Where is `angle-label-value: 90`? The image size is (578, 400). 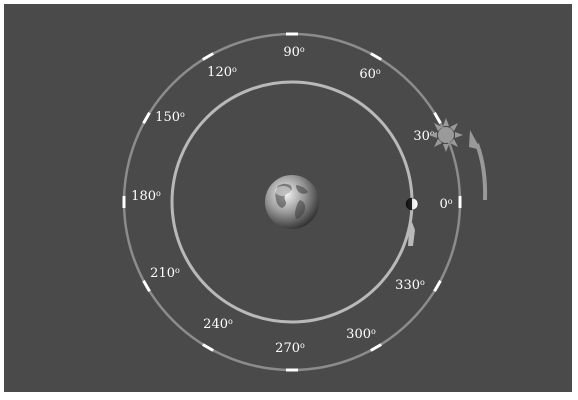
angle-label-value: 90 is located at coordinates (291, 52).